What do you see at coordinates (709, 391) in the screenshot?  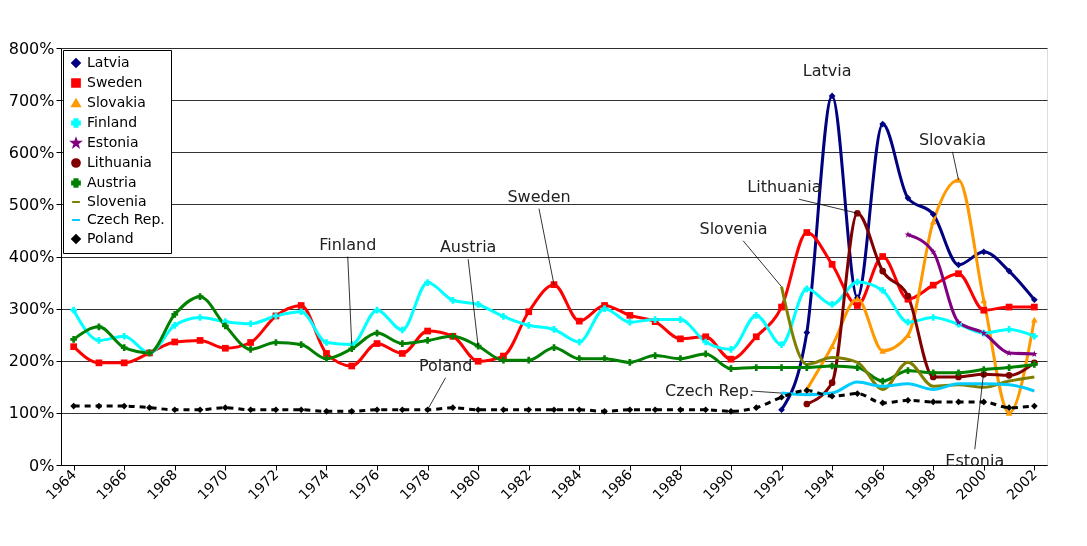 I see `annotation: Czech Rep.` at bounding box center [709, 391].